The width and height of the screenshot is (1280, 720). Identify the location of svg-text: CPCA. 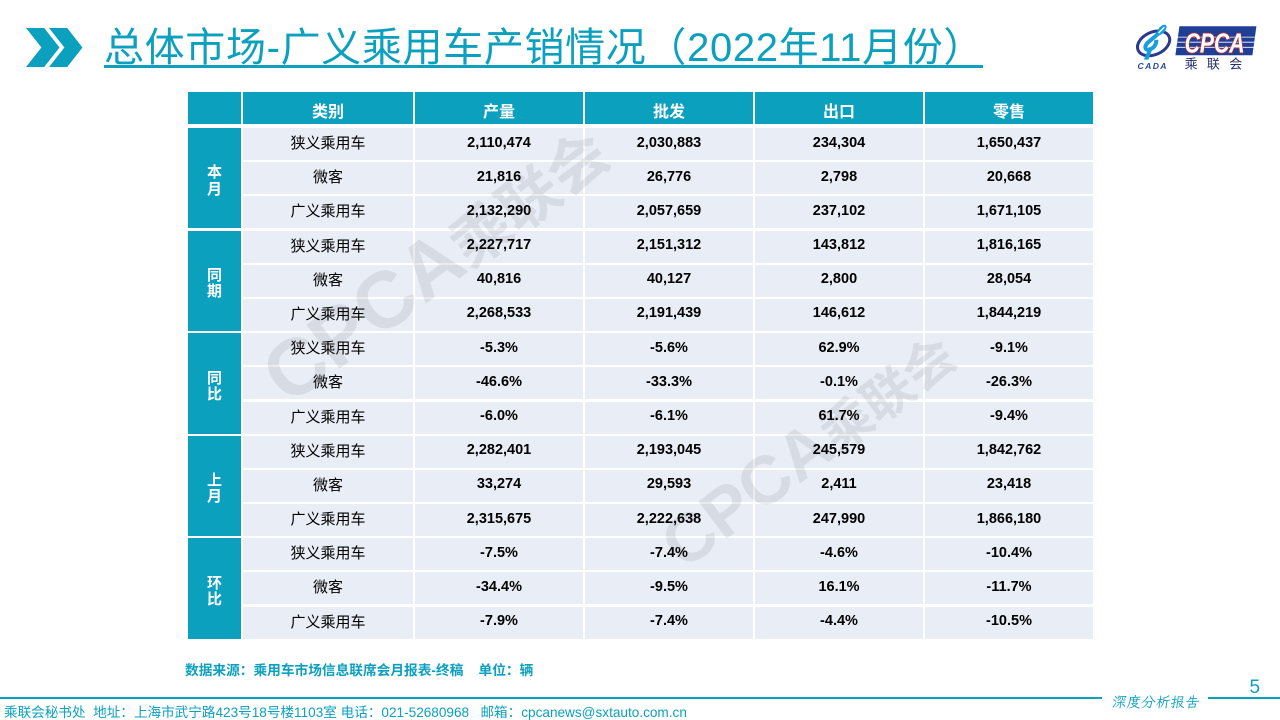
(1215, 42).